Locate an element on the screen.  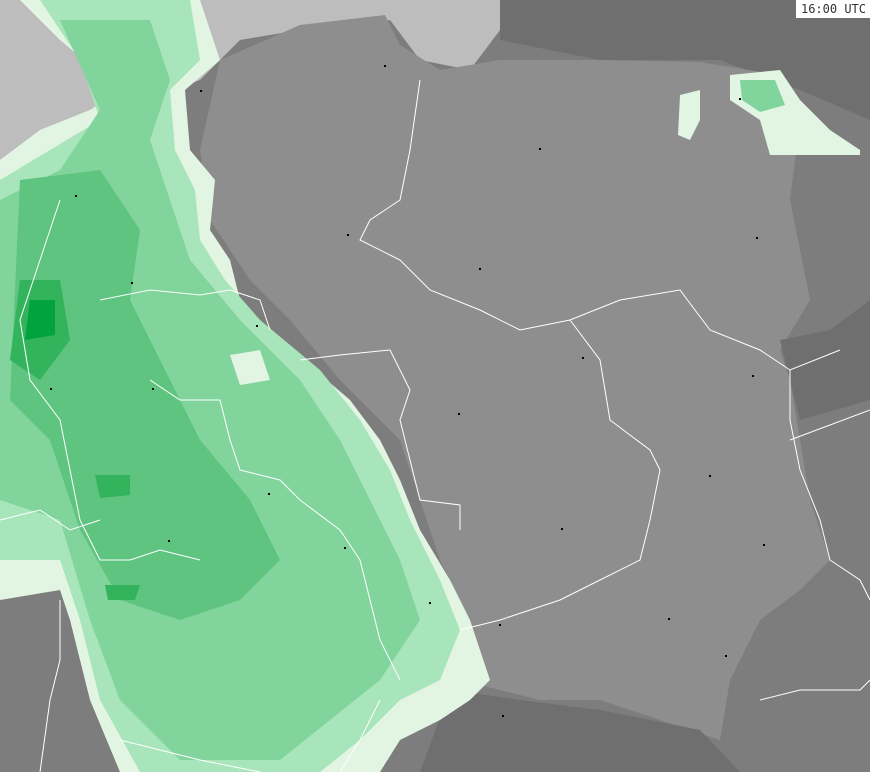
time-label: 16:00 UTC is located at coordinates (832, 9).